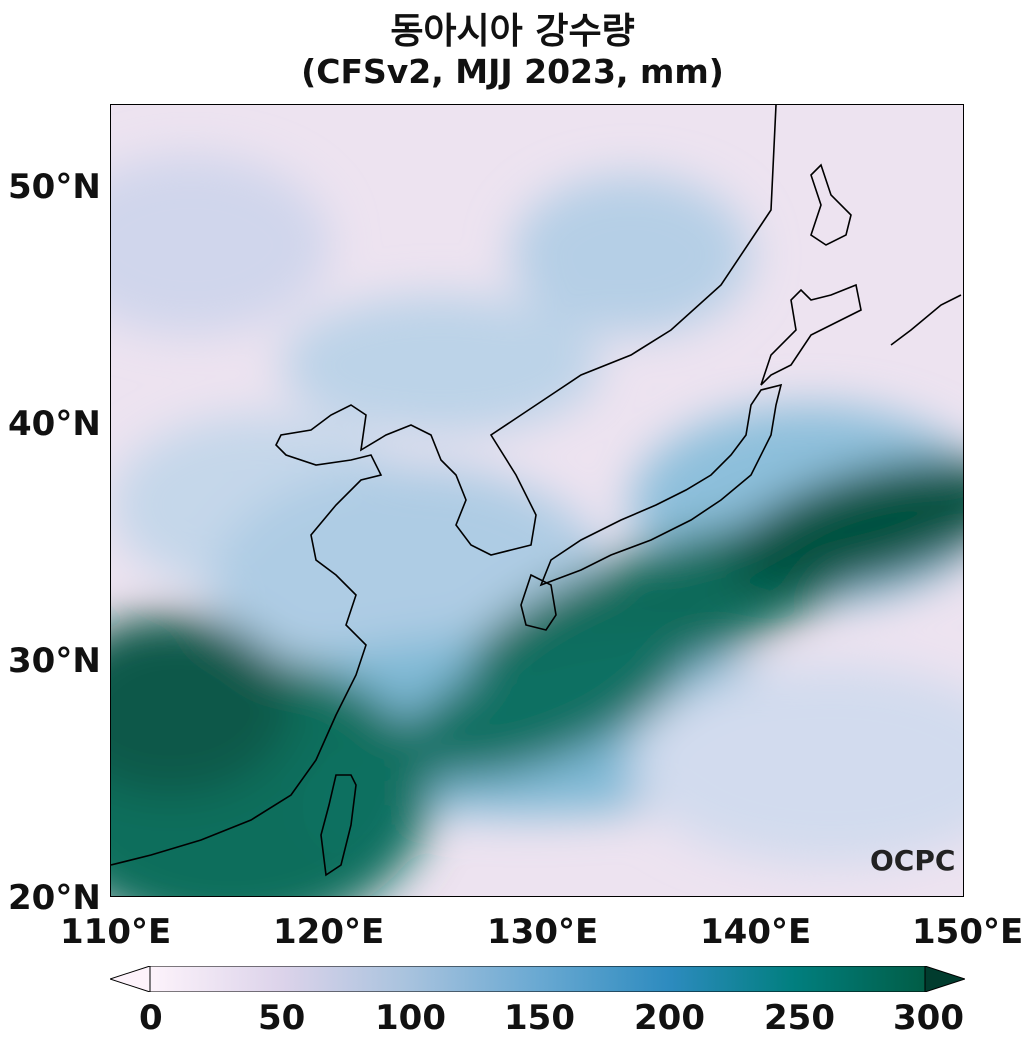 The height and width of the screenshot is (1050, 1025). Describe the element at coordinates (543, 932) in the screenshot. I see `lon-tick-130: 130°E` at that location.